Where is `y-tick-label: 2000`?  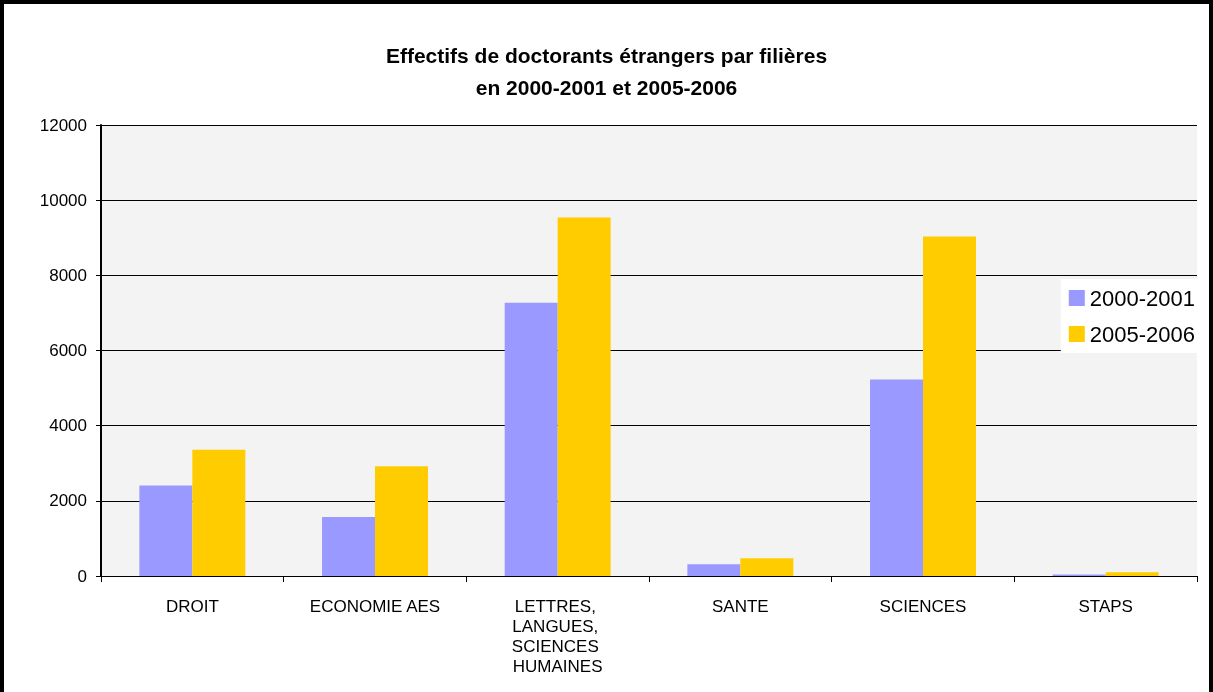
y-tick-label: 2000 is located at coordinates (68, 501).